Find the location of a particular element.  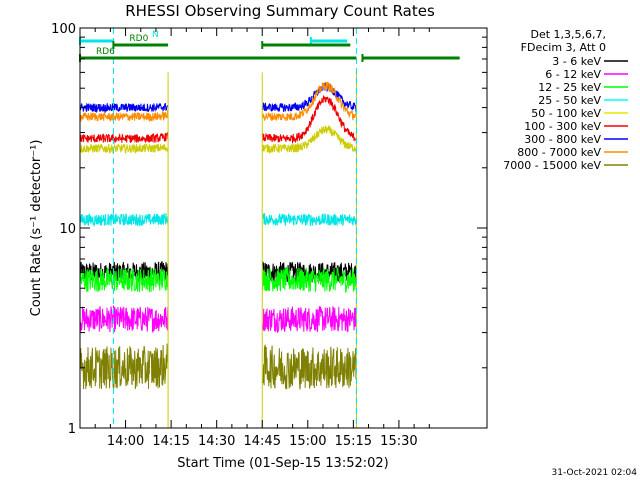

series-6-trace is located at coordinates (218, 98).